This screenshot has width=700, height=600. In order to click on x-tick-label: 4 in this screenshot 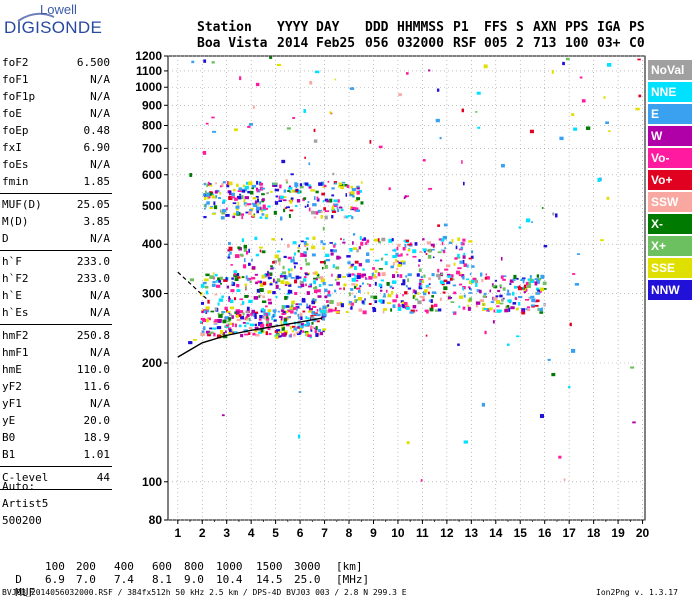, I will do `click(251, 533)`.